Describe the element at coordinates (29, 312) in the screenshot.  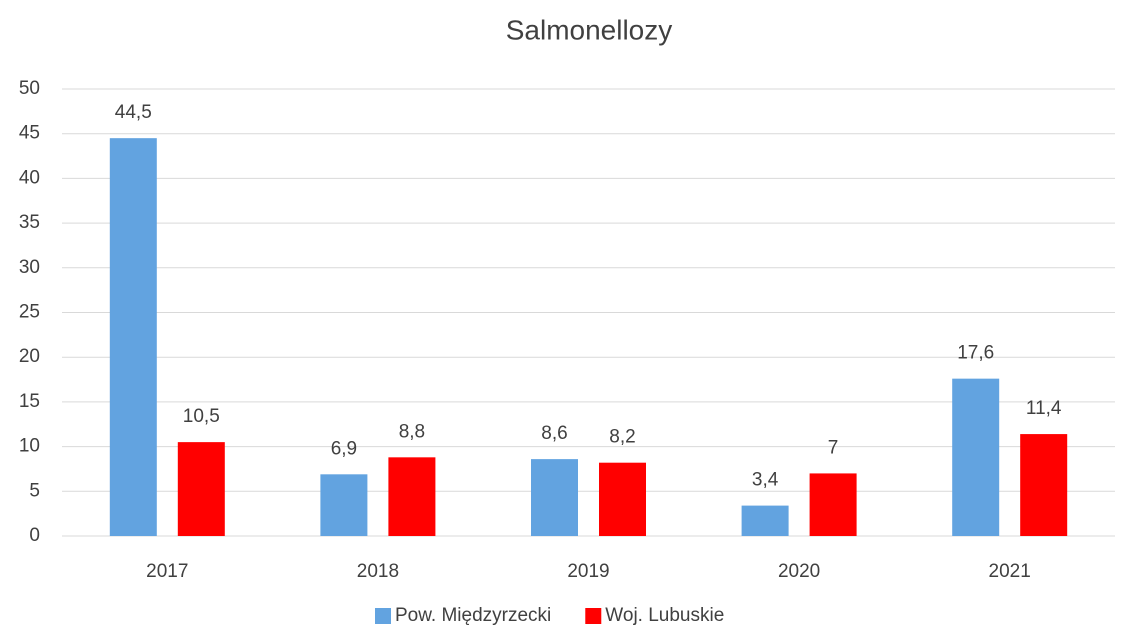
I see `y-tick-label: 25` at that location.